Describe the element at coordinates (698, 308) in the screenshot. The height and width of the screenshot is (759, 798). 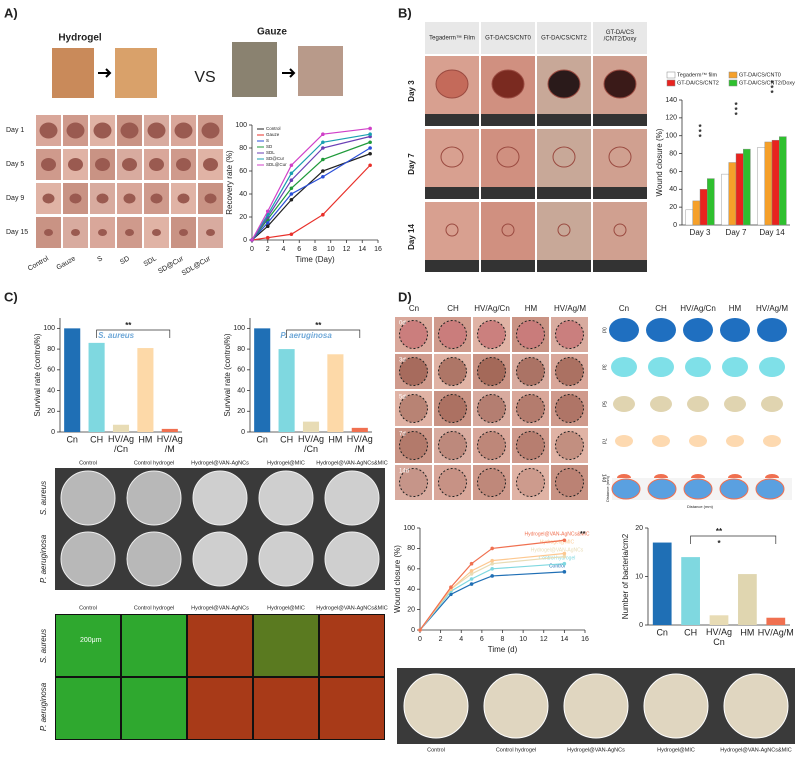
I see `column-label: HV/Ag/Cn` at that location.